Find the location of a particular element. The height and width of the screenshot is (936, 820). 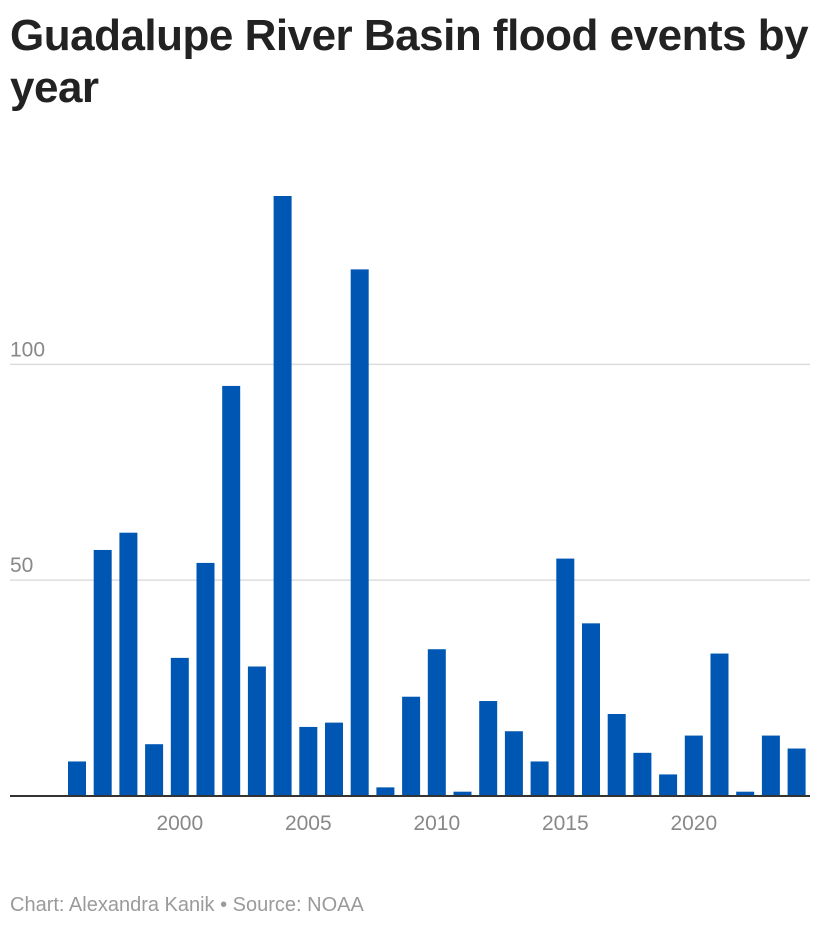

x-tick-label-2005: 2005 is located at coordinates (308, 823).